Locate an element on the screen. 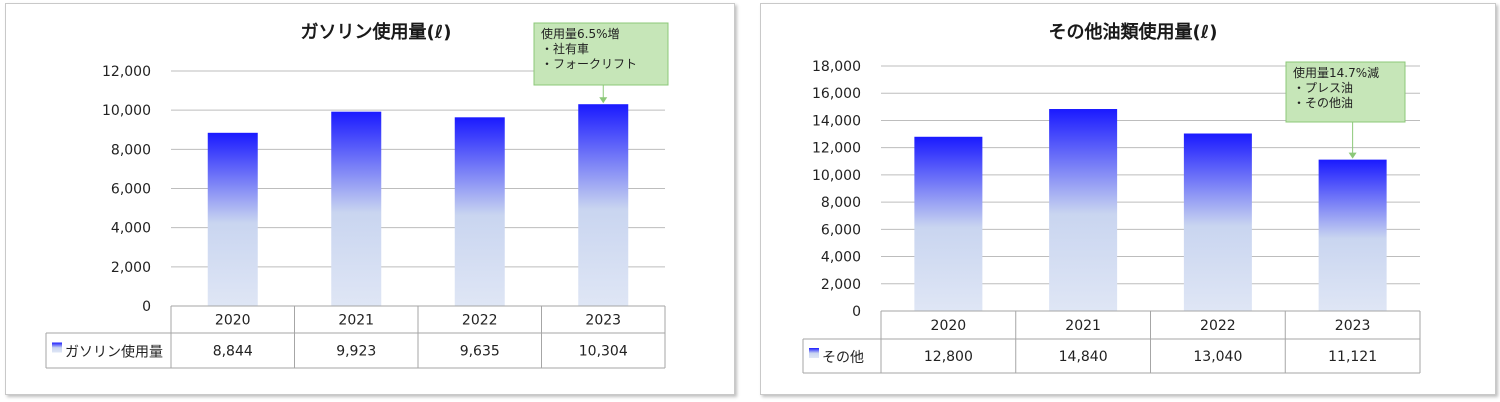 The width and height of the screenshot is (1500, 402). data-label: 13,040 is located at coordinates (1217, 357).